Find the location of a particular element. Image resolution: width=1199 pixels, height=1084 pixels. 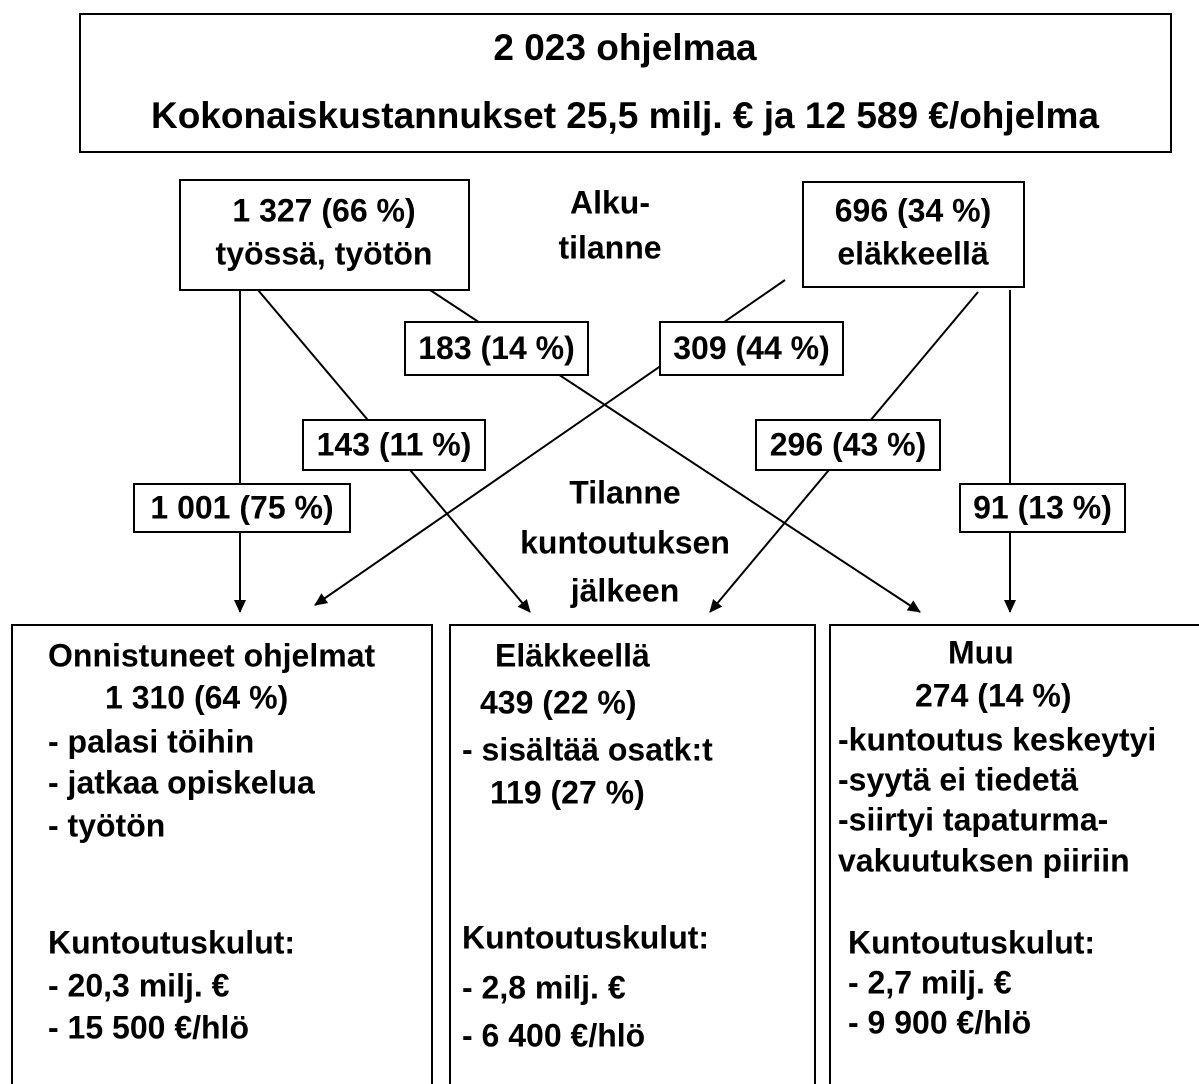

outcome-item: vakuutuksen piiriin is located at coordinates (984, 860).